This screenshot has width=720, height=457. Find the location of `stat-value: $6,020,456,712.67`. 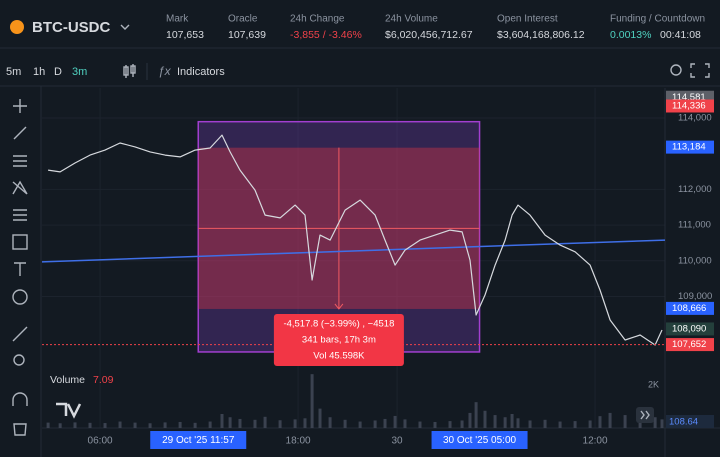

stat-value: $6,020,456,712.67 is located at coordinates (429, 35).